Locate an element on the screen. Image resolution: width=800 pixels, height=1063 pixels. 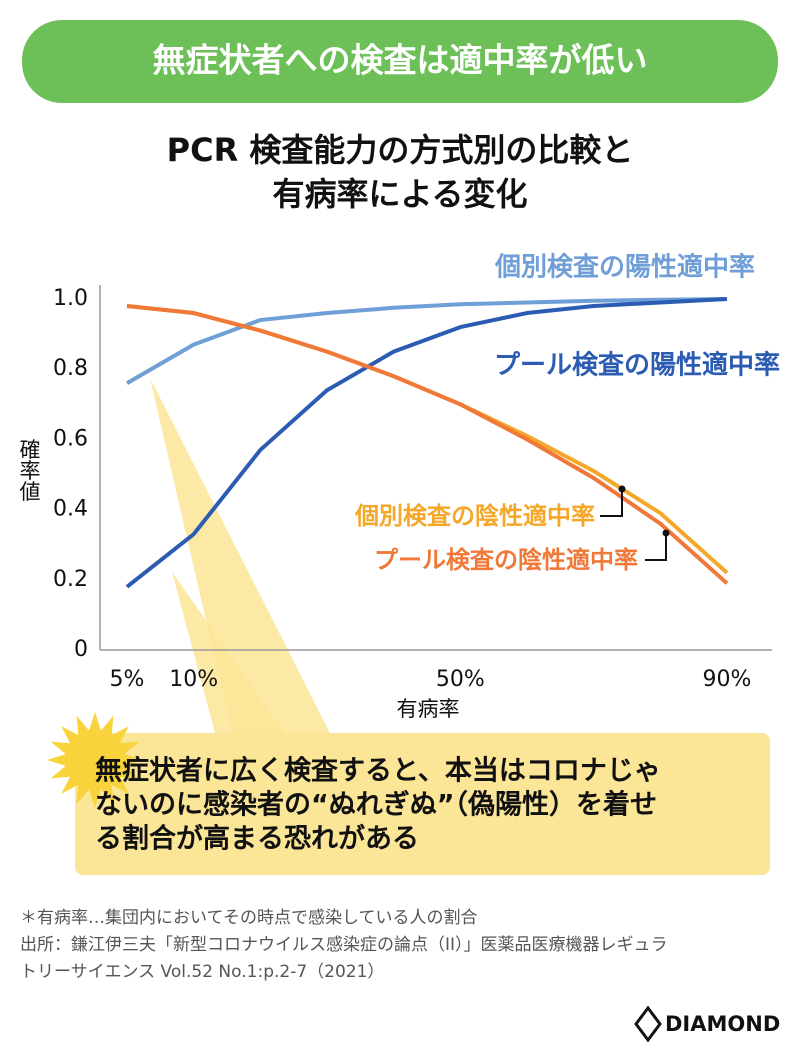
series-label: 個別検査の陽性適中率 is located at coordinates (624, 267).